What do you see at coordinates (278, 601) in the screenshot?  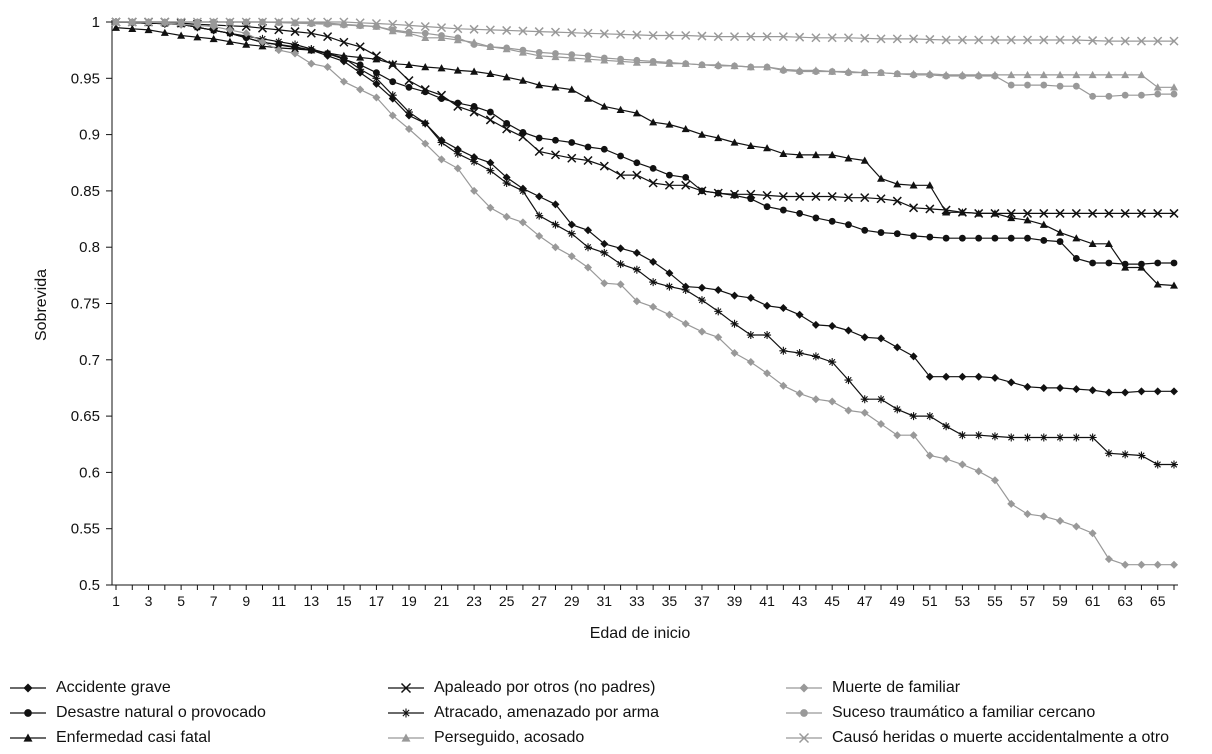 I see `x-tick-label: 11` at bounding box center [278, 601].